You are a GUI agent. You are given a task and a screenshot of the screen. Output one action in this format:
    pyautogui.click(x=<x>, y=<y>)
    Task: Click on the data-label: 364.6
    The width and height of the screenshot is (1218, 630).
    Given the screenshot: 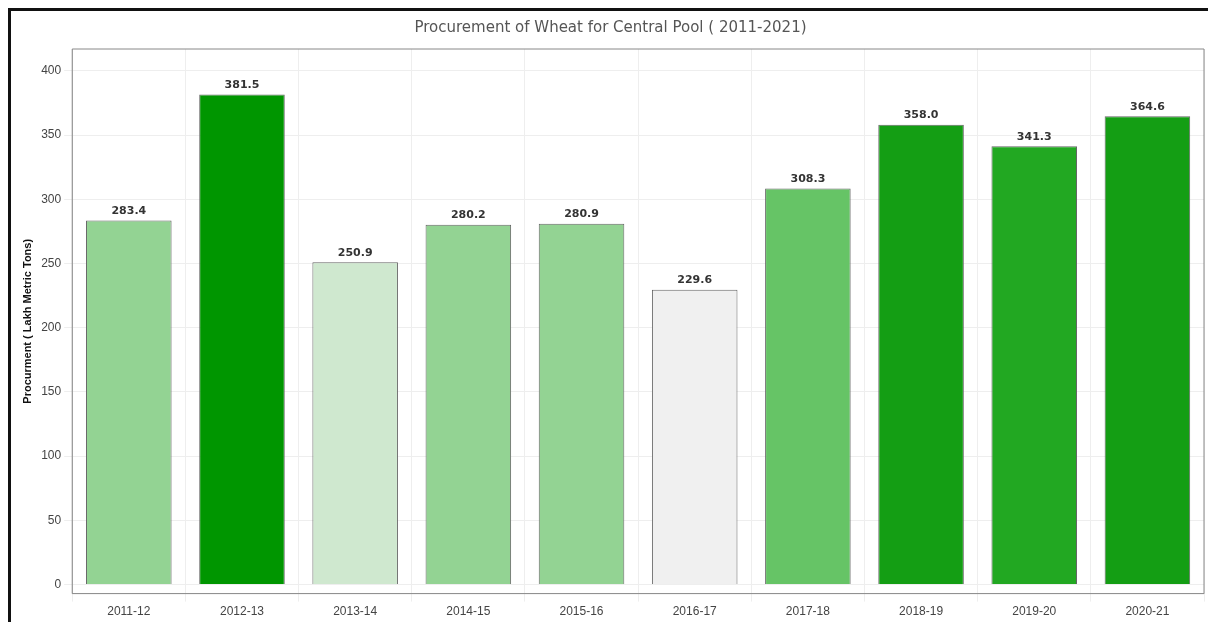 What is the action you would take?
    pyautogui.click(x=1148, y=106)
    